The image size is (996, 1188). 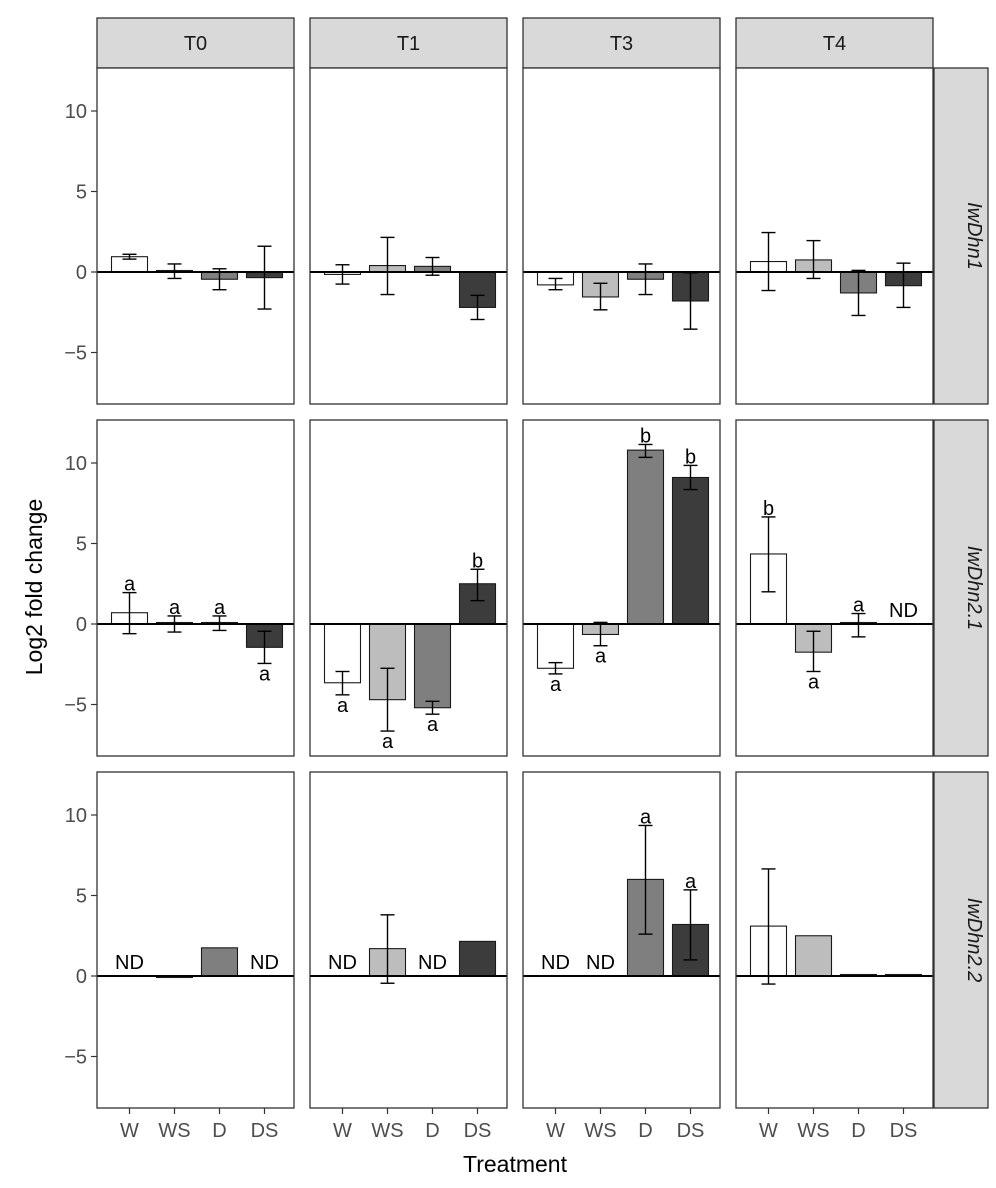 I want to click on y-axes: −5 0 5 10 −5 0 5 10 −5 0 5 10, so click(x=80, y=585).